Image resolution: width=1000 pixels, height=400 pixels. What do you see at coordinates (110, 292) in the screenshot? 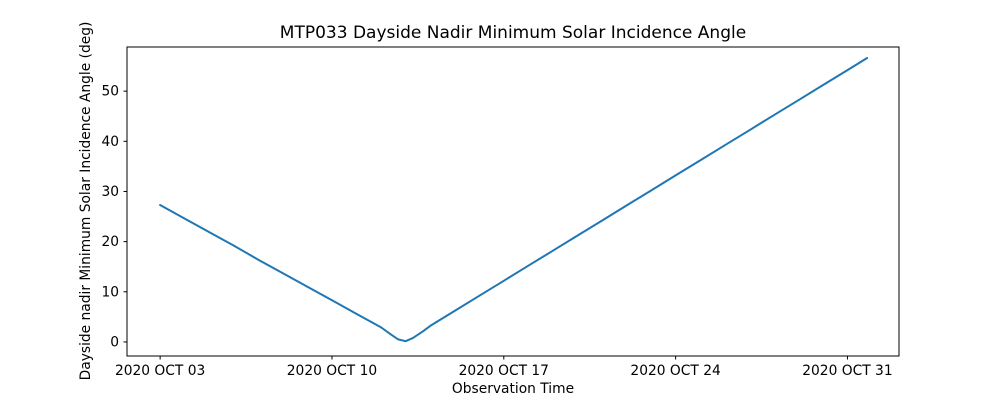
I see `y-tick-label: 10` at bounding box center [110, 292].